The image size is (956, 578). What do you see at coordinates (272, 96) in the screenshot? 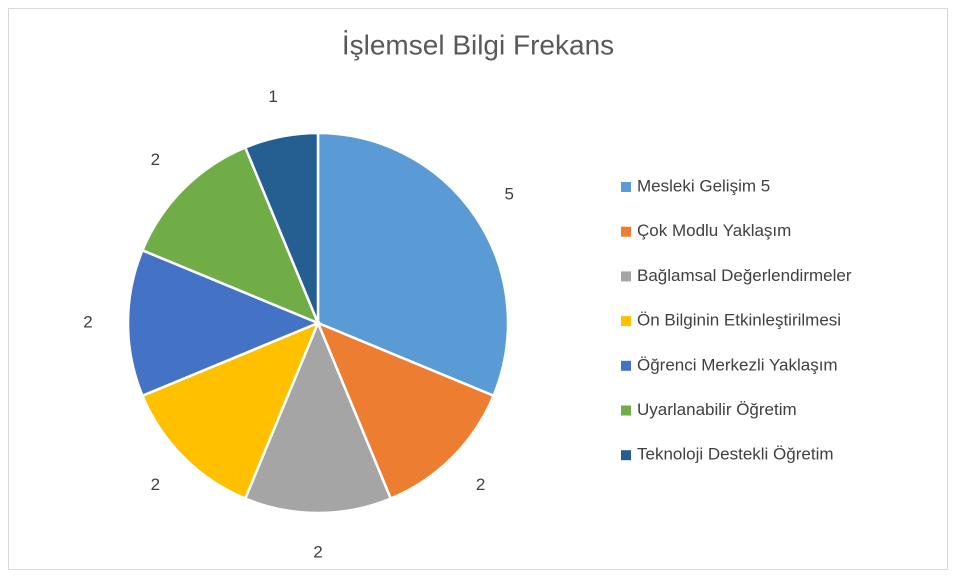
I see `data-label: 1` at bounding box center [272, 96].